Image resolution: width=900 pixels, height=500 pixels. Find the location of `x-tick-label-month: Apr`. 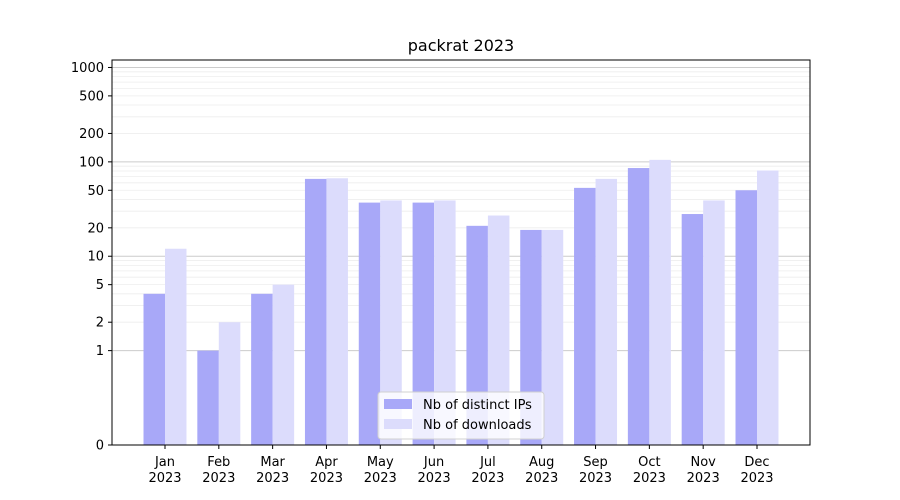

x-tick-label-month: Apr is located at coordinates (326, 462).